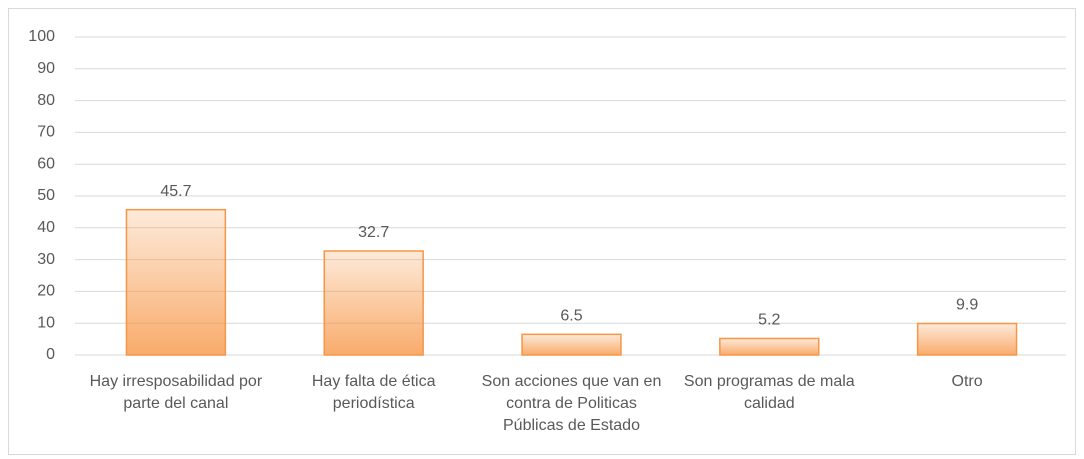 The width and height of the screenshot is (1084, 459). Describe the element at coordinates (41, 36) in the screenshot. I see `y-tick-label: 100` at that location.